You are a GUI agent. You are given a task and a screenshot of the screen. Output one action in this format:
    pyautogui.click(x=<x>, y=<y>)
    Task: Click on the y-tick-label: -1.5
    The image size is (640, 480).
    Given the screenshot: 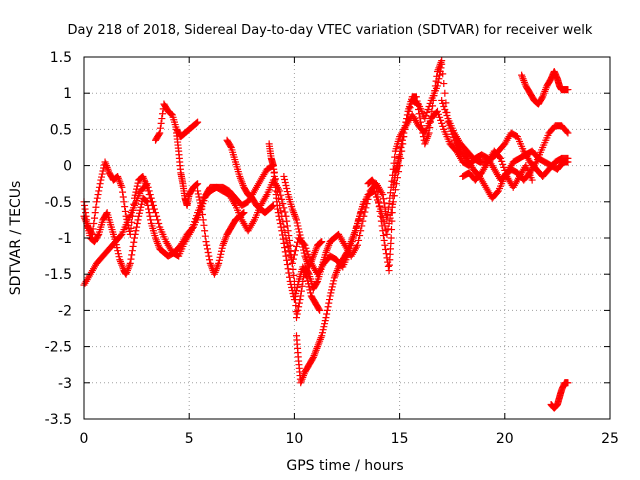 What is the action you would take?
    pyautogui.click(x=58, y=275)
    